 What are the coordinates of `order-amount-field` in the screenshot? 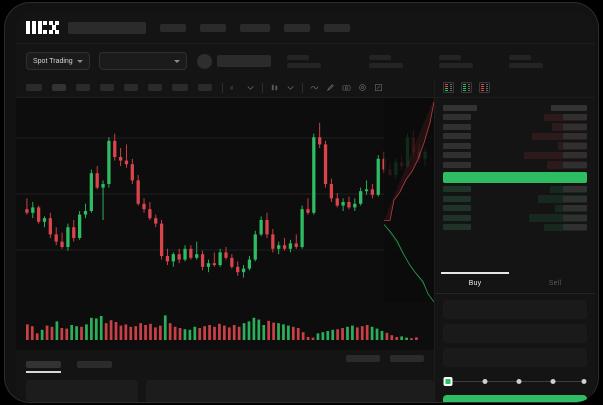 It's located at (515, 333).